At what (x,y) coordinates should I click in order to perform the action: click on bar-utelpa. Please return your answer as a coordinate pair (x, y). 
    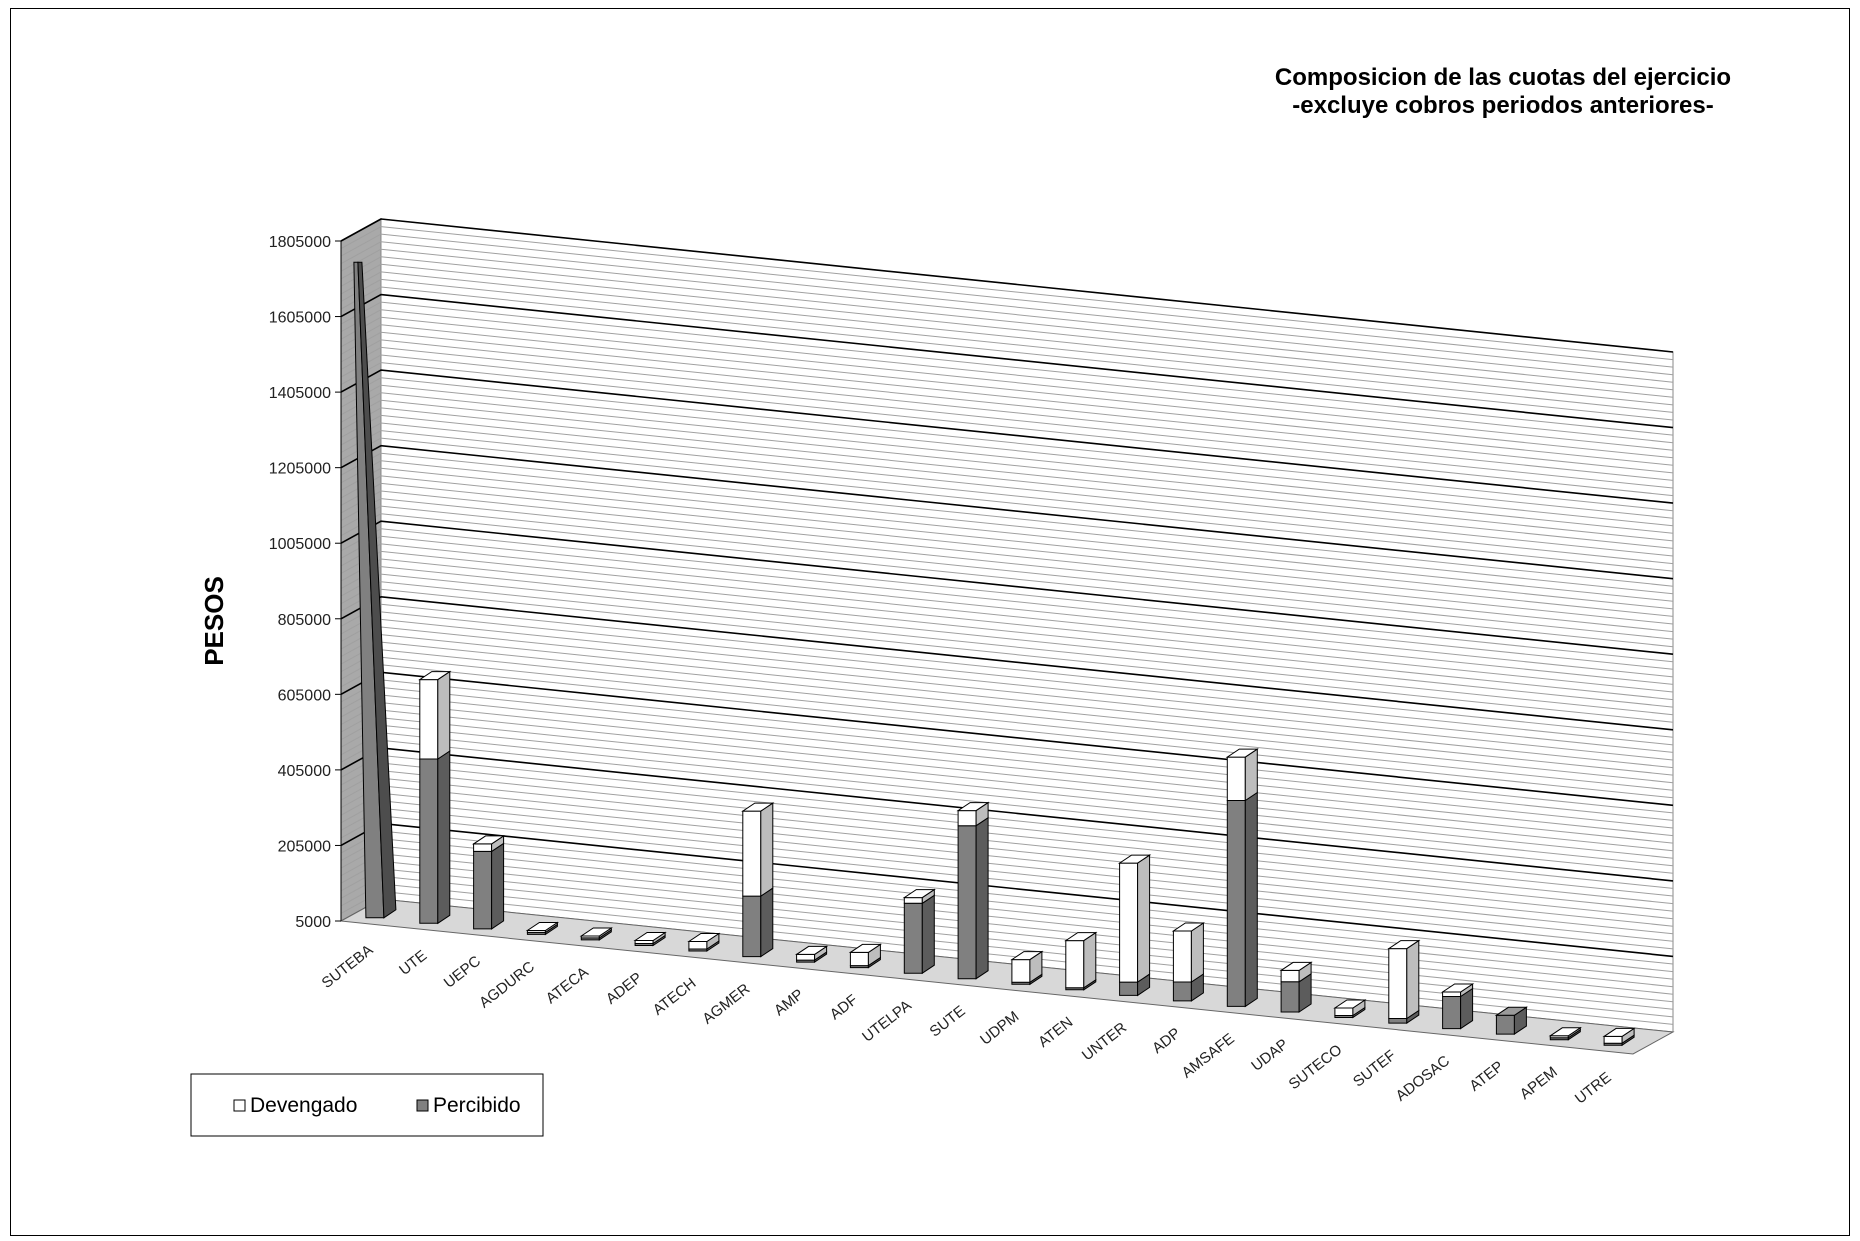
    Looking at the image, I should click on (919, 931).